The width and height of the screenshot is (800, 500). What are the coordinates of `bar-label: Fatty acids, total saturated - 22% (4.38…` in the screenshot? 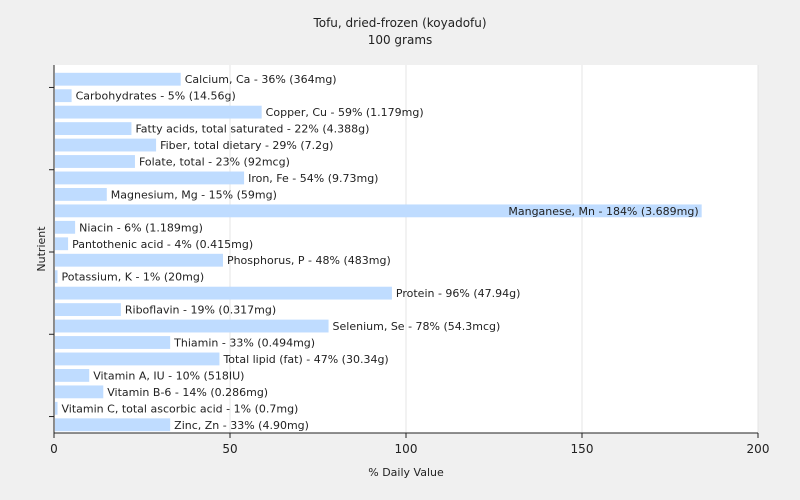 It's located at (252, 129).